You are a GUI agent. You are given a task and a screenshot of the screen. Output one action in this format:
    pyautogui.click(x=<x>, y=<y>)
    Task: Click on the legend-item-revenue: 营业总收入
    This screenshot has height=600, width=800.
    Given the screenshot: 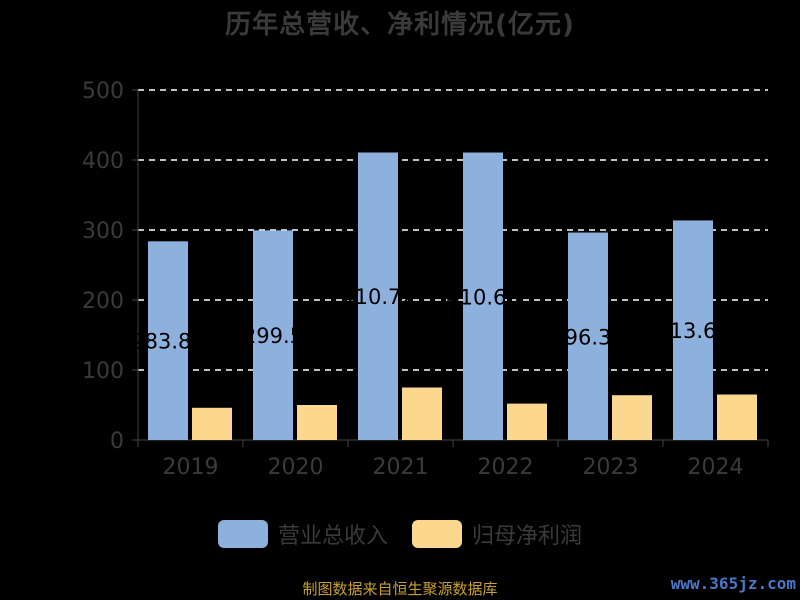 What is the action you would take?
    pyautogui.click(x=302, y=534)
    